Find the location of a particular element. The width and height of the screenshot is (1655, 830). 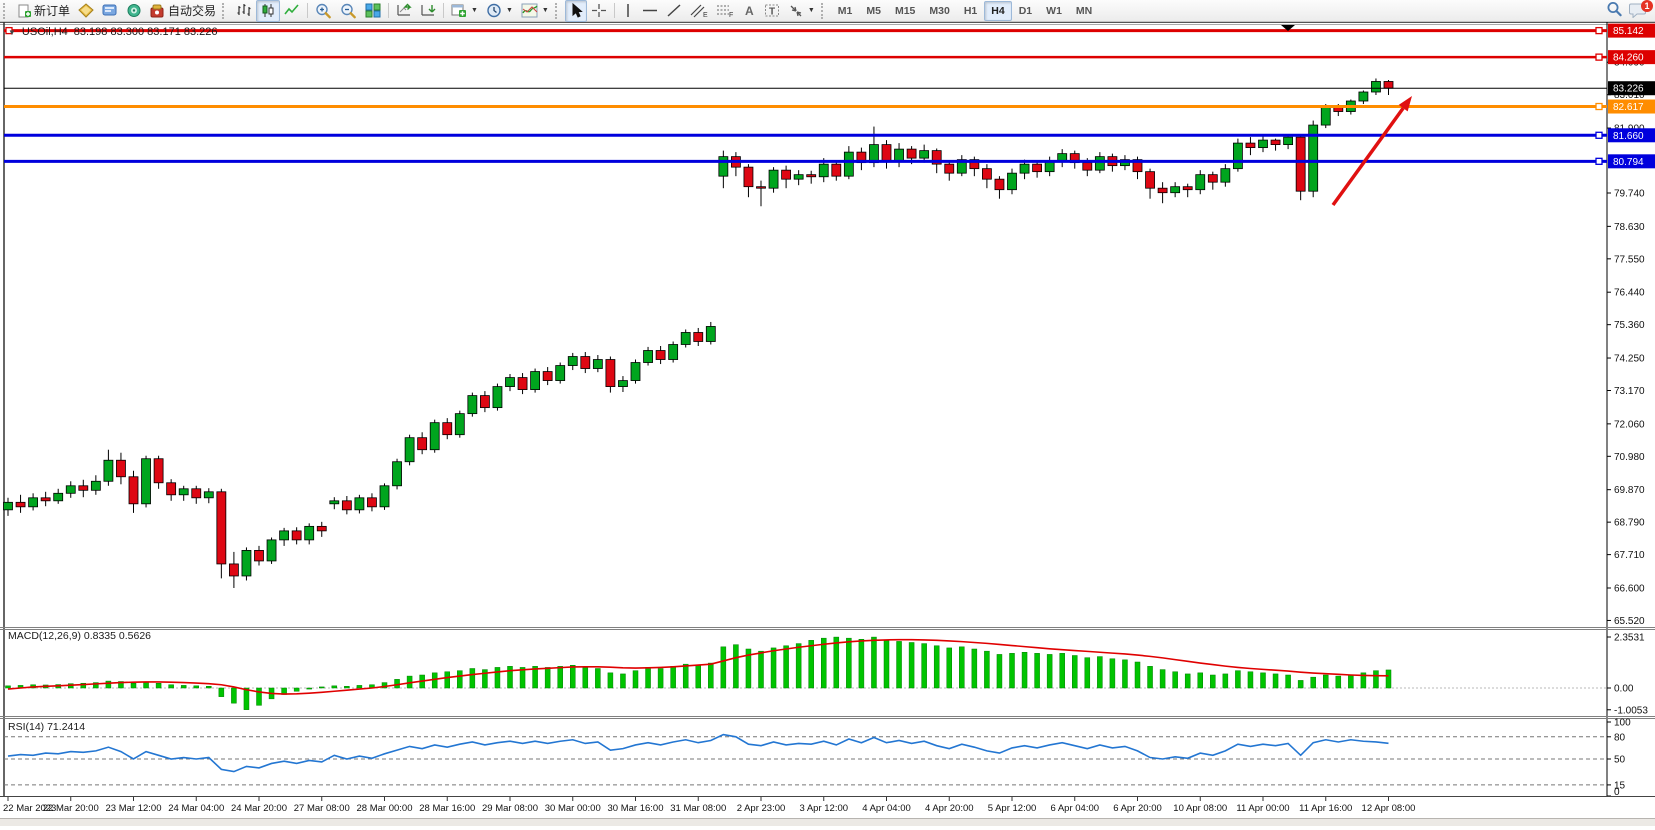

chart-shift-button is located at coordinates (428, 11).